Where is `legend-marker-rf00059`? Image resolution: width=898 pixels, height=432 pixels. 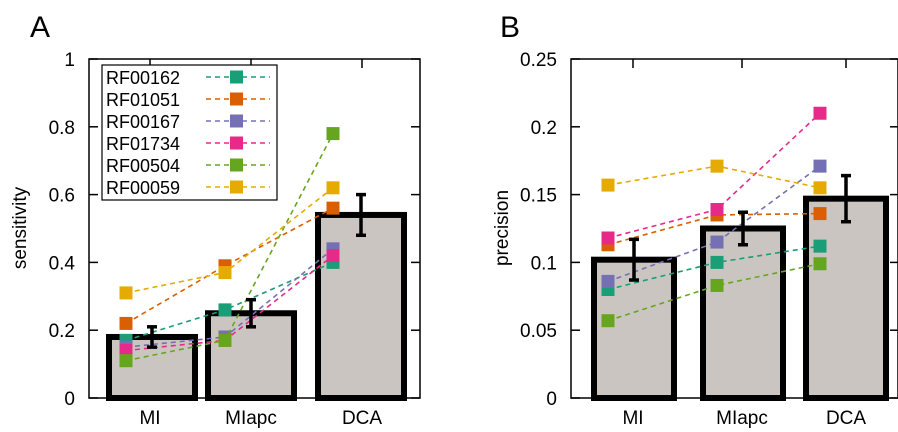 legend-marker-rf00059 is located at coordinates (236, 187).